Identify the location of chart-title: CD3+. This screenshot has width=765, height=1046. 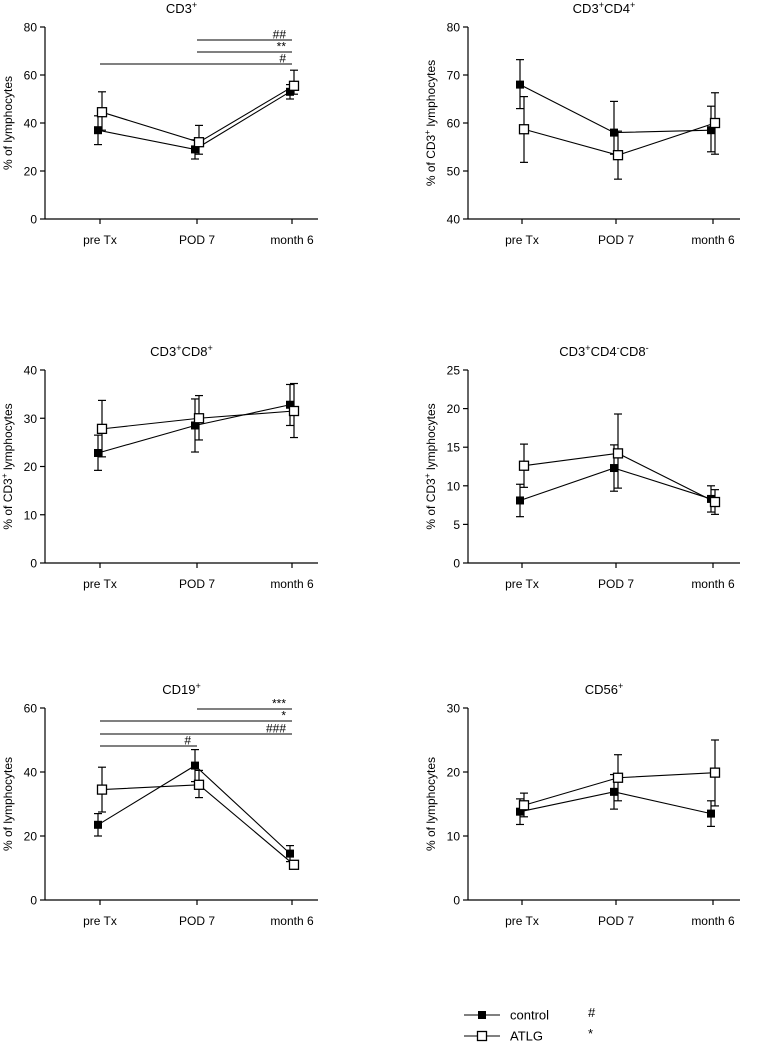
(181, 8).